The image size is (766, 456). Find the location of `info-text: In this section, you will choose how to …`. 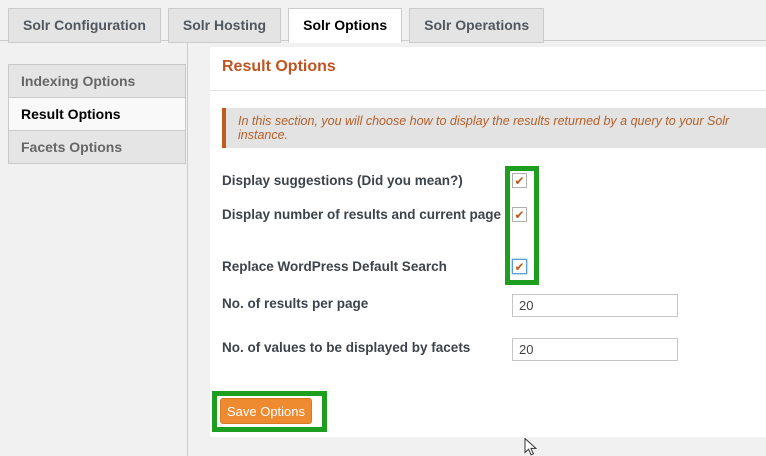

info-text: In this section, you will choose how to … is located at coordinates (484, 128).